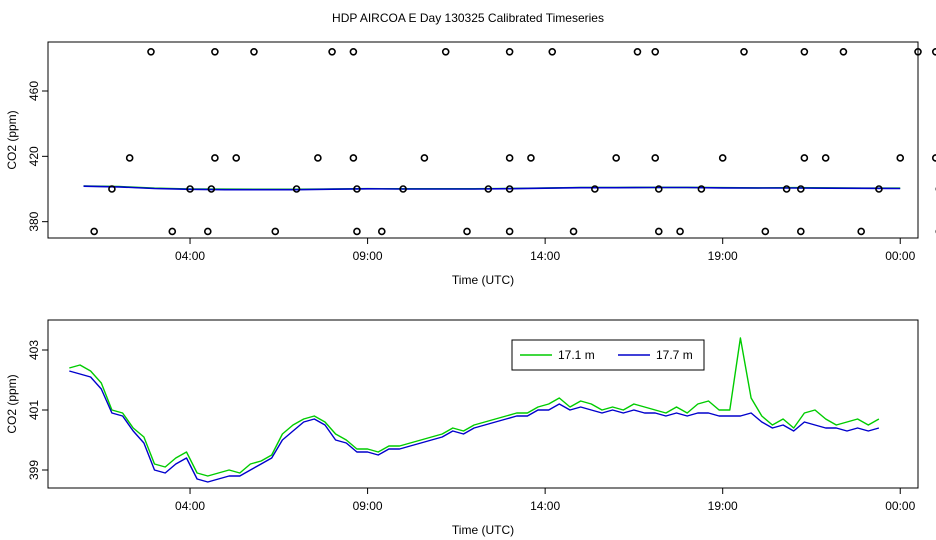  I want to click on legend: 17.1 m 17.7 m, so click(608, 355).